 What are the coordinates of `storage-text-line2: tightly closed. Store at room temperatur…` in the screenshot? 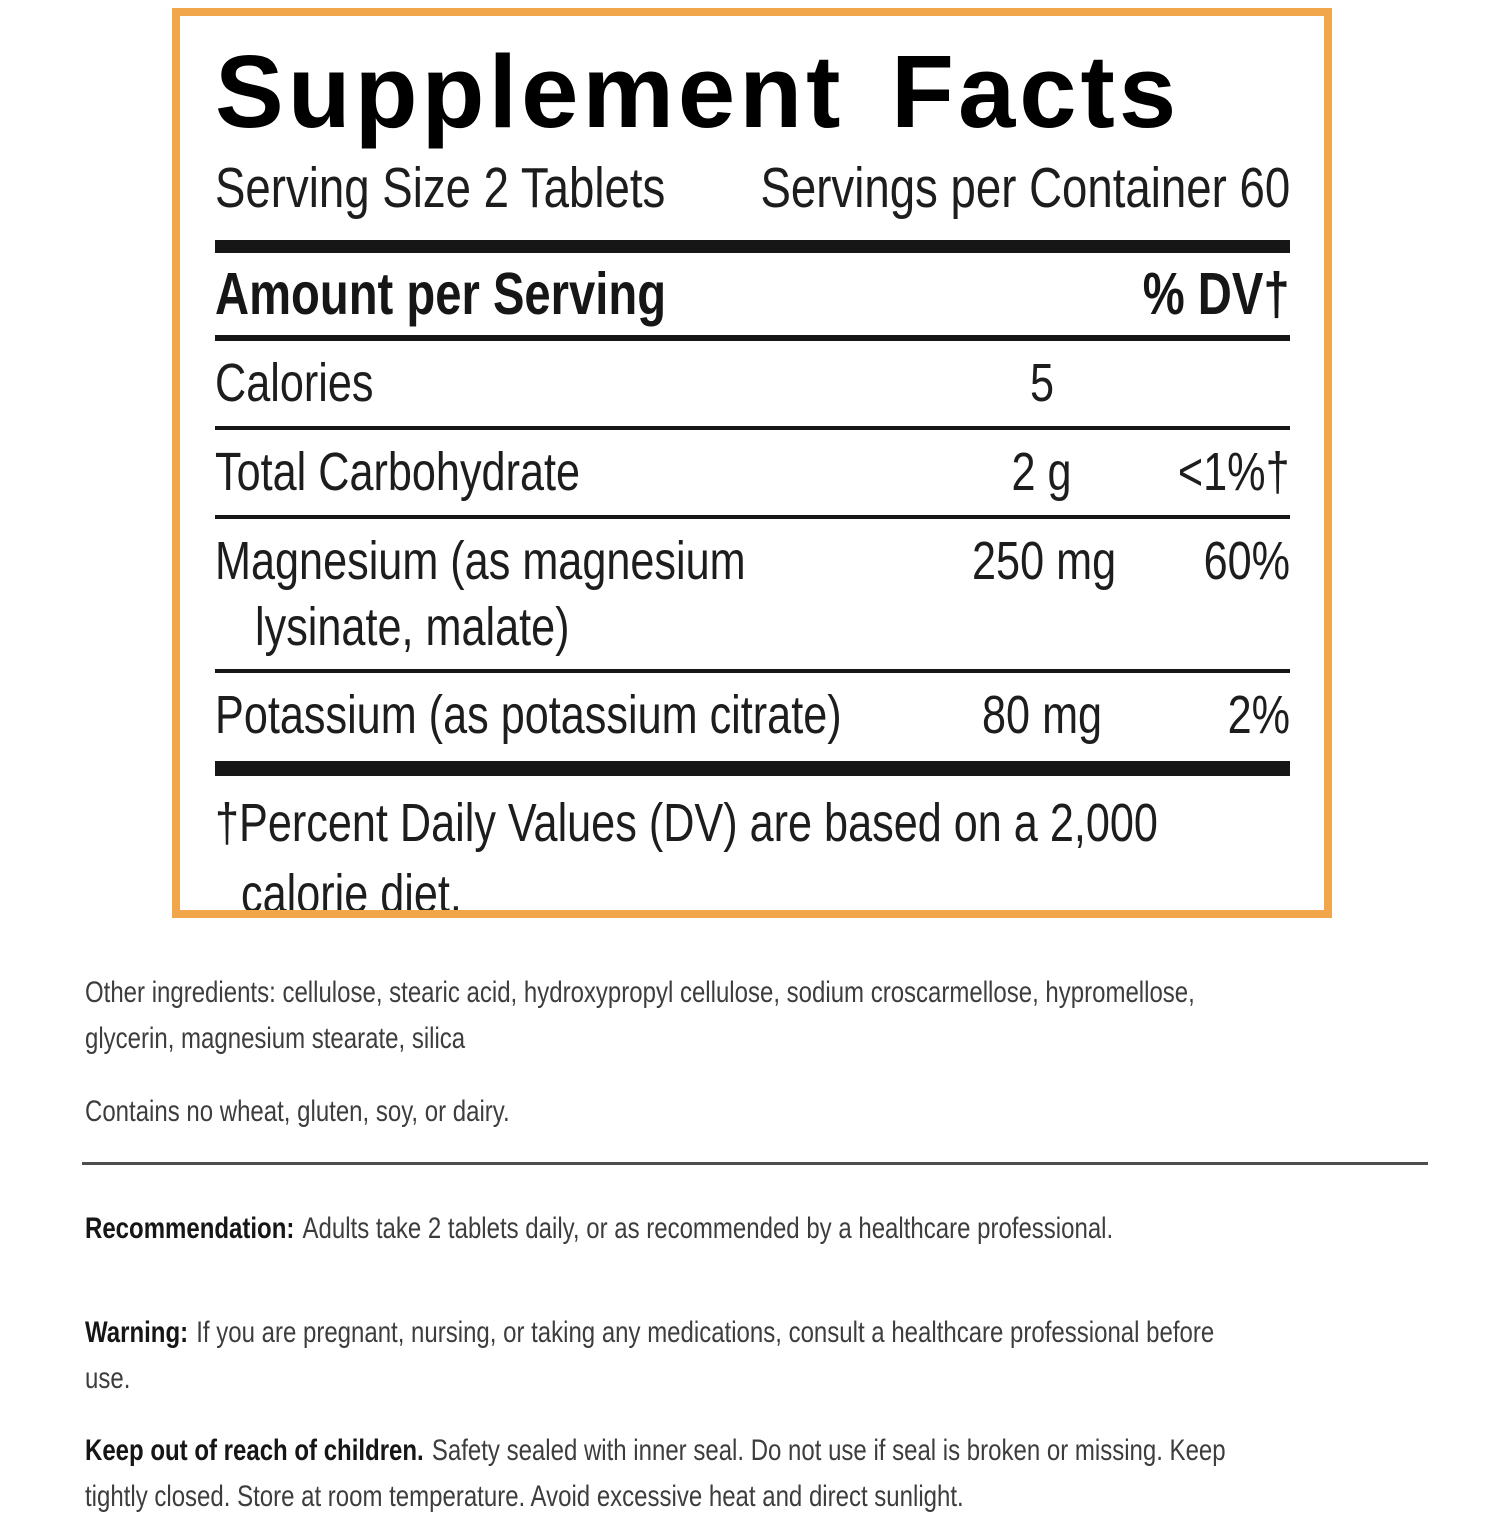 It's located at (524, 1496).